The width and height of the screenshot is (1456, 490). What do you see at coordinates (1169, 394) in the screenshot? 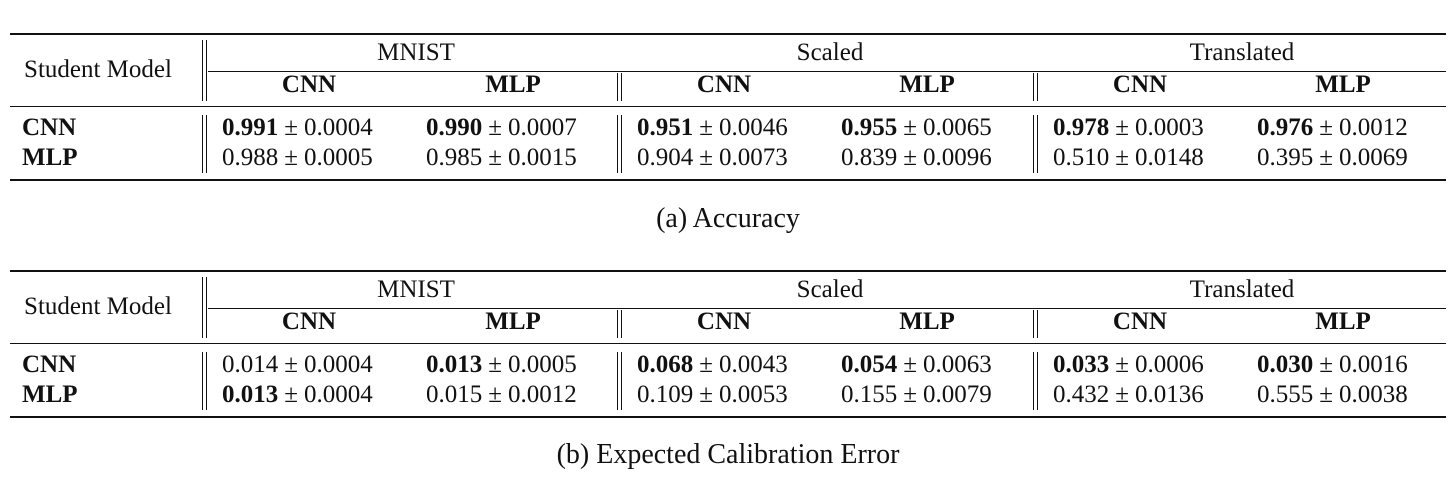
I see `std-value: 0.0136` at bounding box center [1169, 394].